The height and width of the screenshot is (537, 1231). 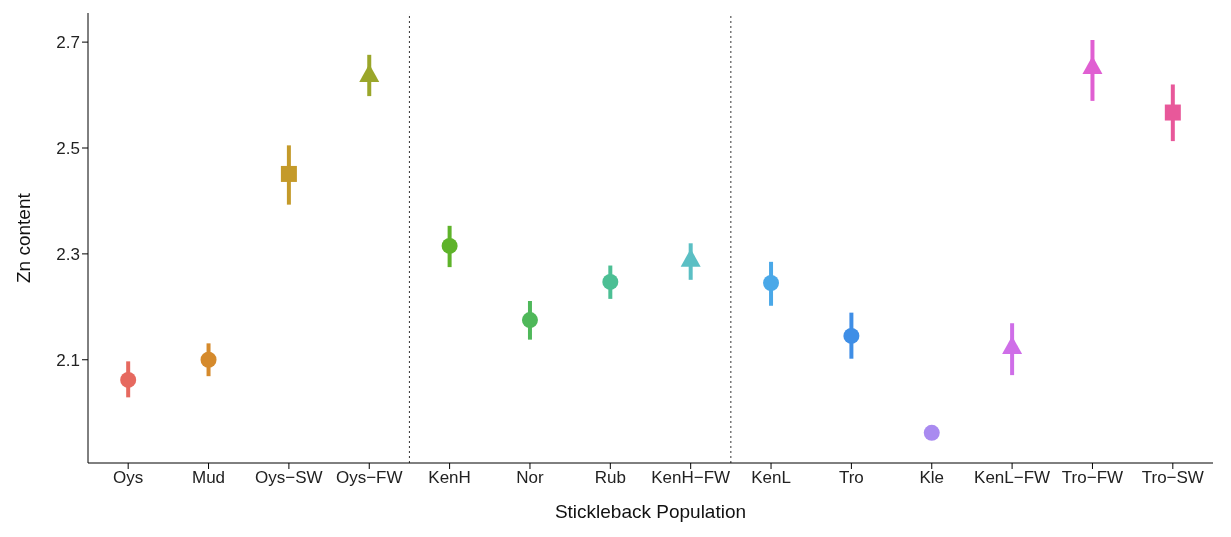 What do you see at coordinates (1092, 478) in the screenshot?
I see `x-tick-label: Tro−FW` at bounding box center [1092, 478].